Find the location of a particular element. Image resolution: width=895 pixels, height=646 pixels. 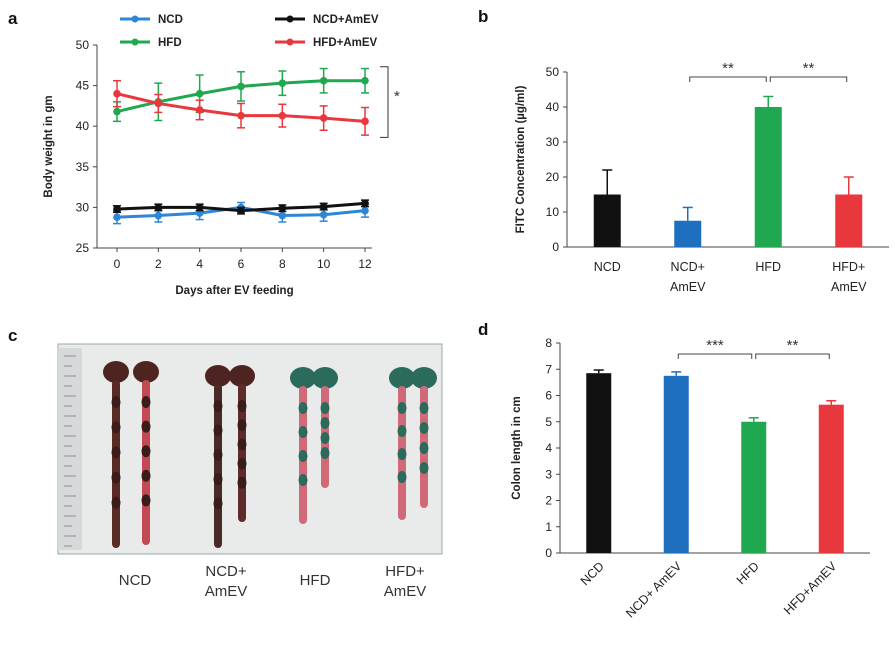

significance-label: * is located at coordinates (397, 96).